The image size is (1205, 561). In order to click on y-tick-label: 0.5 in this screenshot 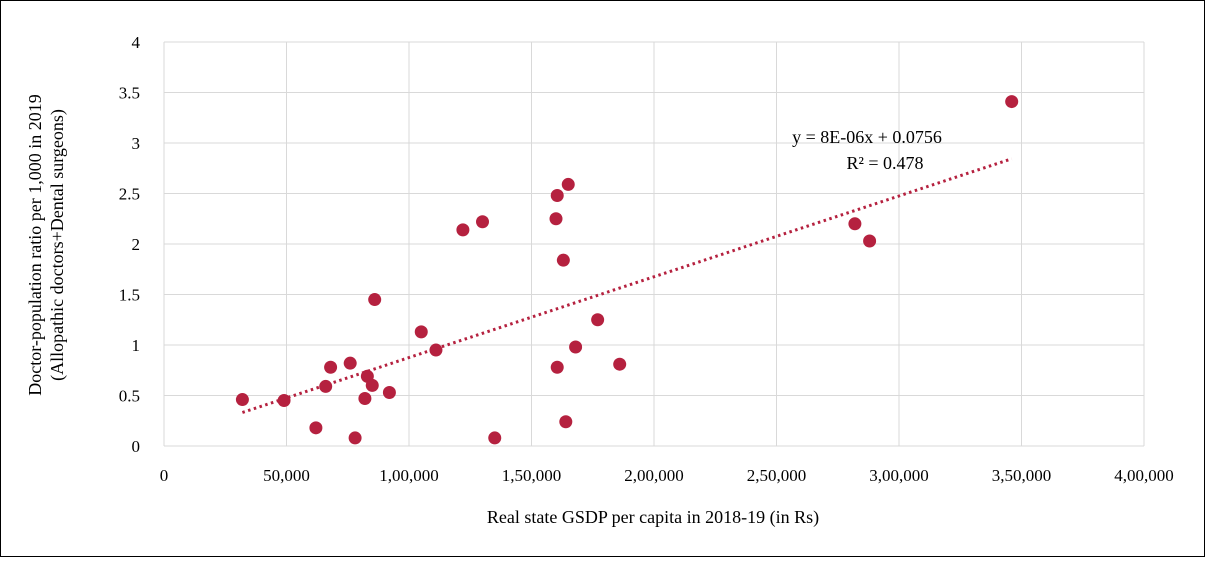, I will do `click(129, 396)`.